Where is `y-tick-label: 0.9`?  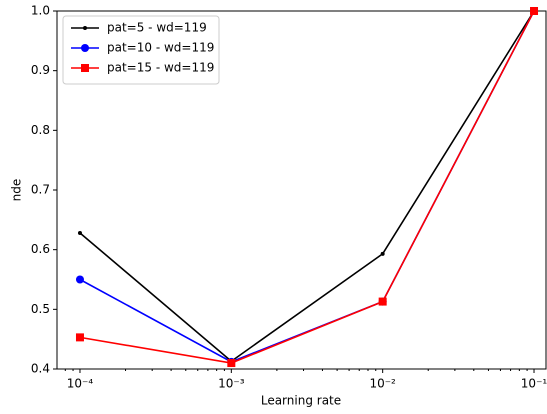
y-tick-label: 0.9 is located at coordinates (40, 70).